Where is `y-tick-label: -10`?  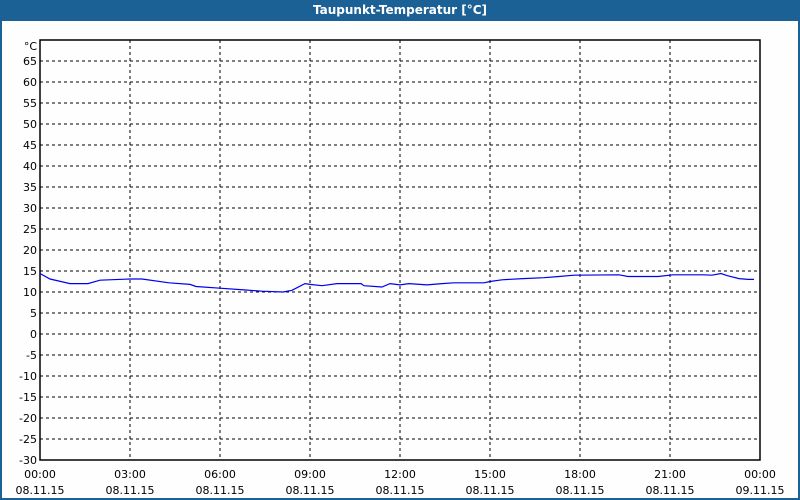 y-tick-label: -10 is located at coordinates (28, 376).